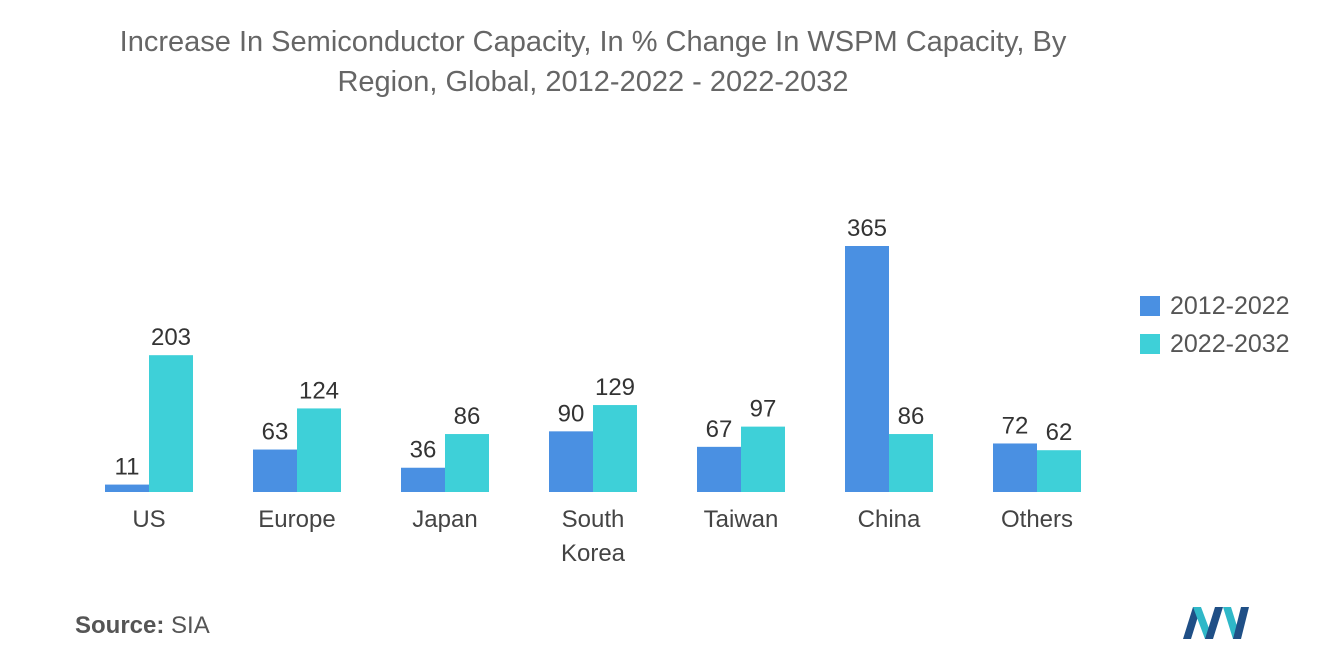 The height and width of the screenshot is (665, 1320). What do you see at coordinates (741, 519) in the screenshot?
I see `category-label-4: Taiwan` at bounding box center [741, 519].